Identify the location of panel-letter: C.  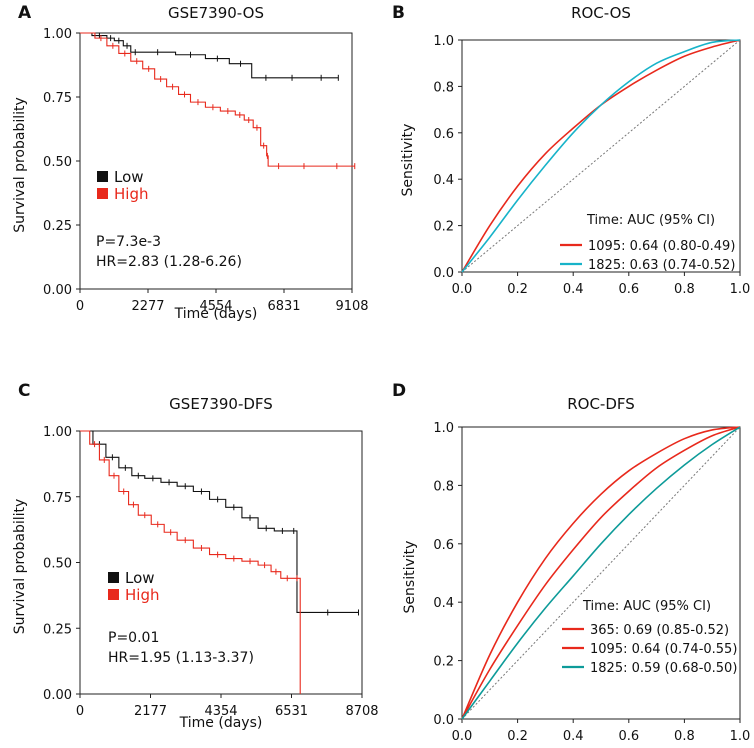
(24, 391).